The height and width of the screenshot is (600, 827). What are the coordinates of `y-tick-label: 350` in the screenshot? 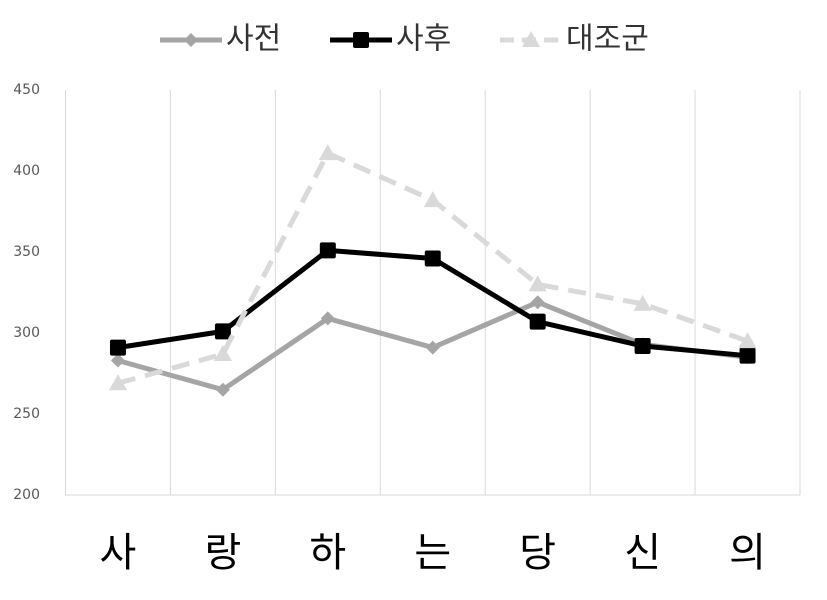 It's located at (26, 252).